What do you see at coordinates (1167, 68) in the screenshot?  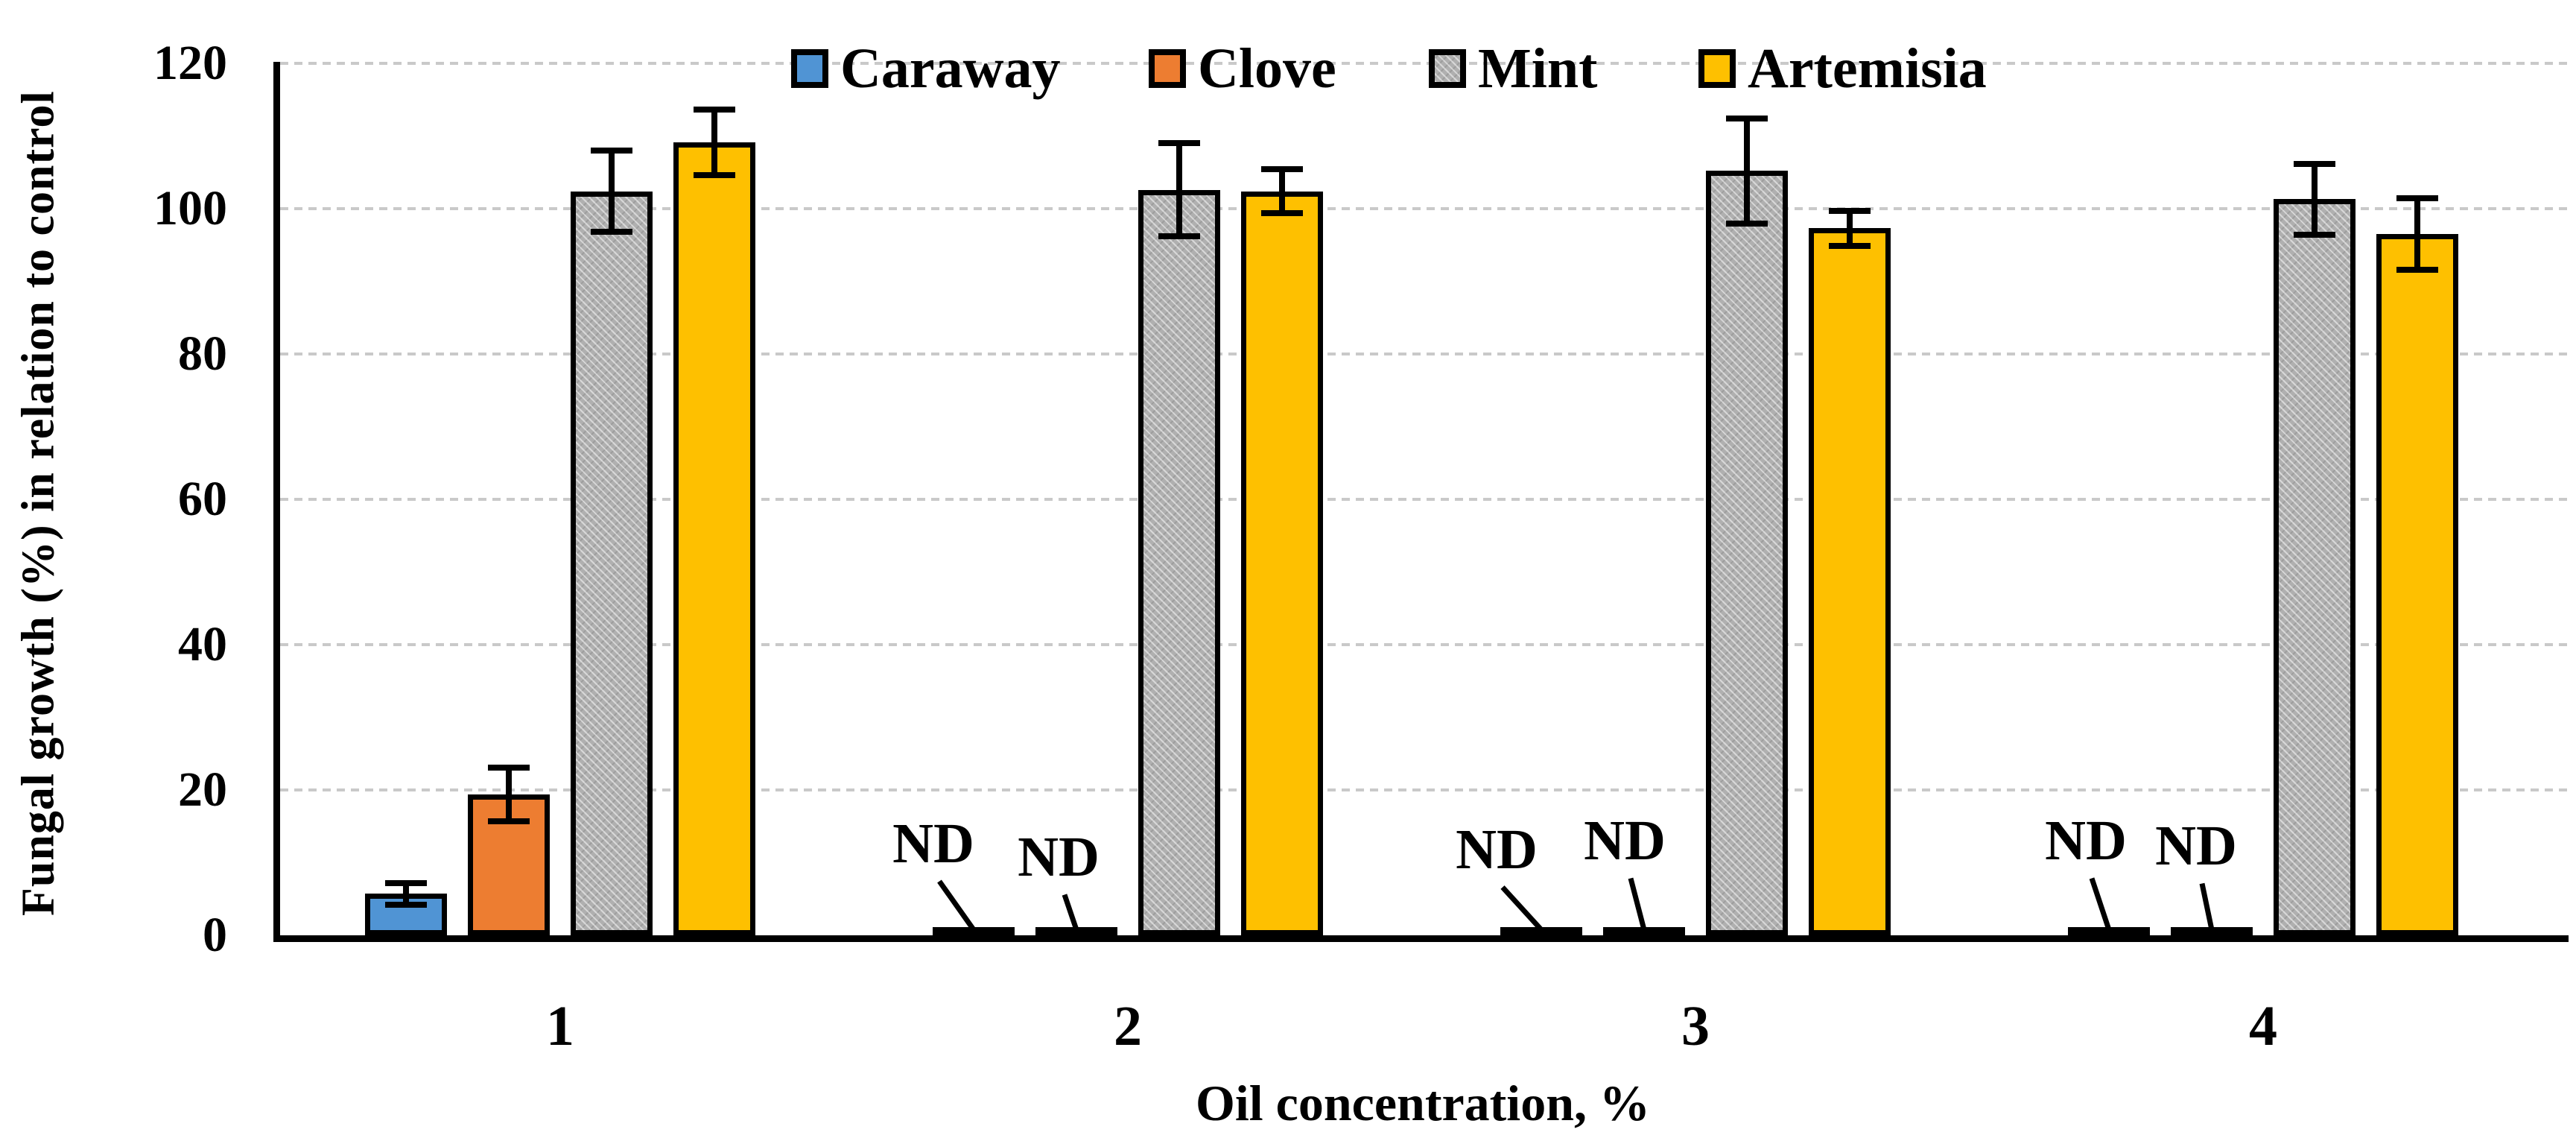 I see `orange-square-legend-swatch` at bounding box center [1167, 68].